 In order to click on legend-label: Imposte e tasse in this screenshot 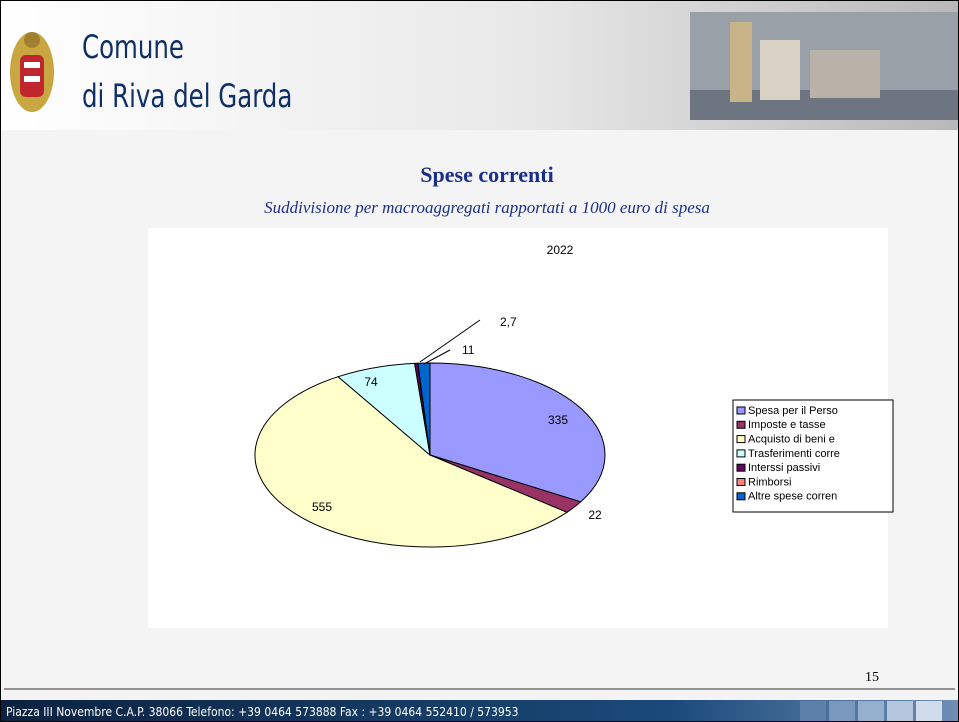, I will do `click(787, 425)`.